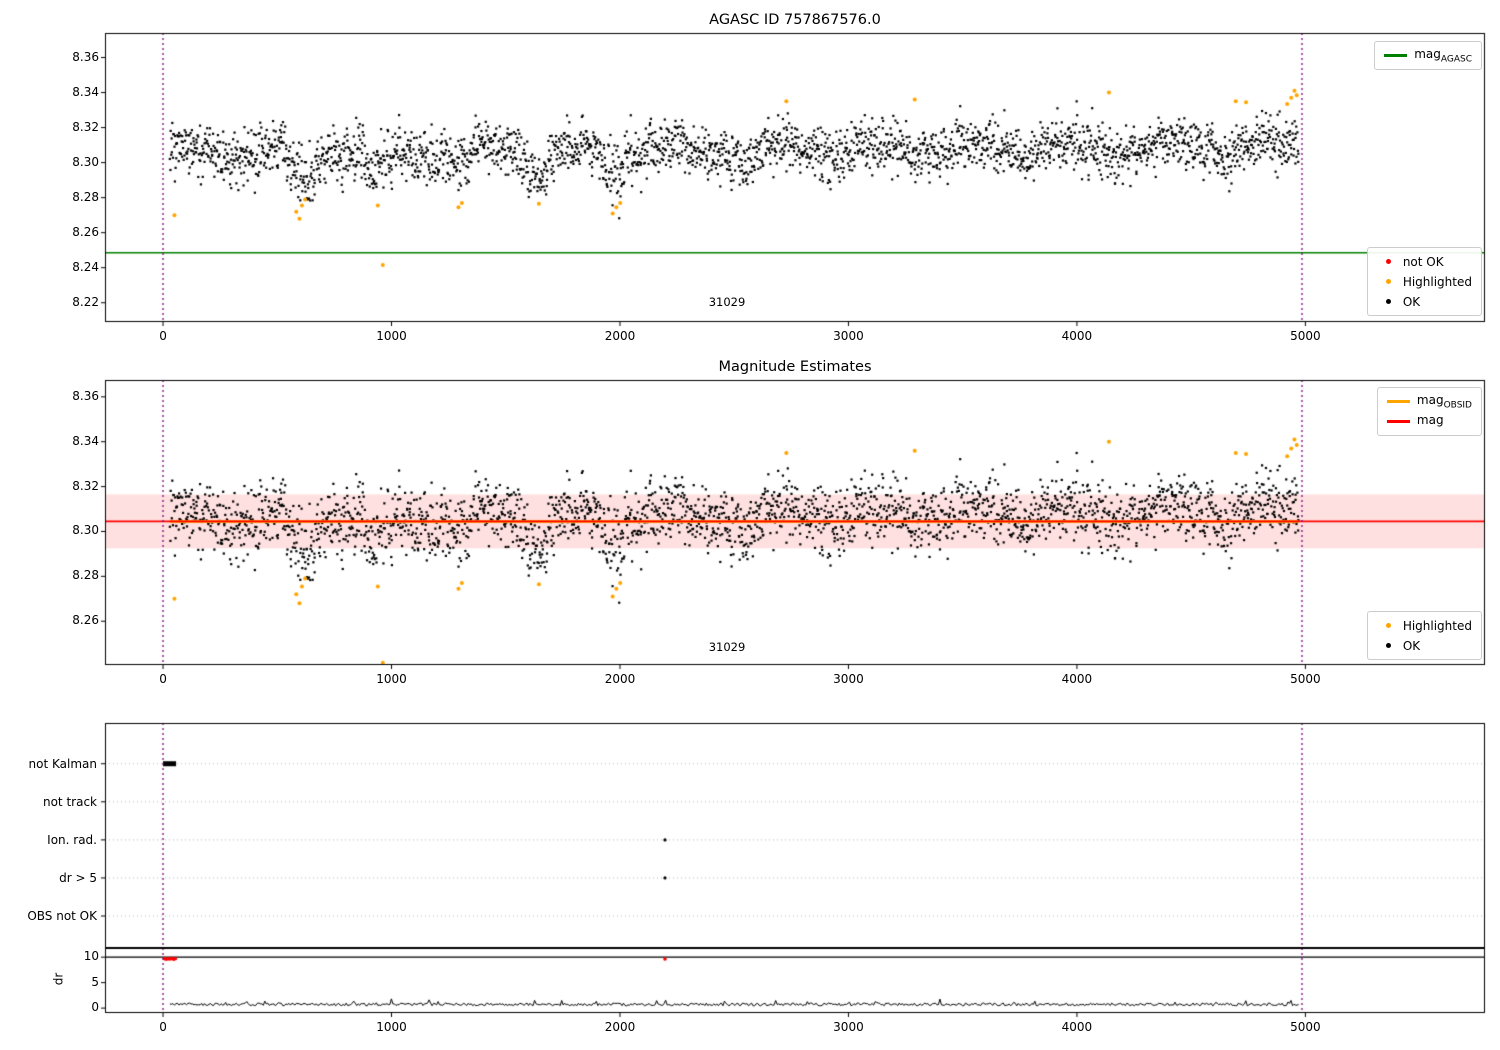 This screenshot has width=1500, height=1050. What do you see at coordinates (795, 367) in the screenshot?
I see `chart-title-magnitude-estimates: Magnitude Estimates` at bounding box center [795, 367].